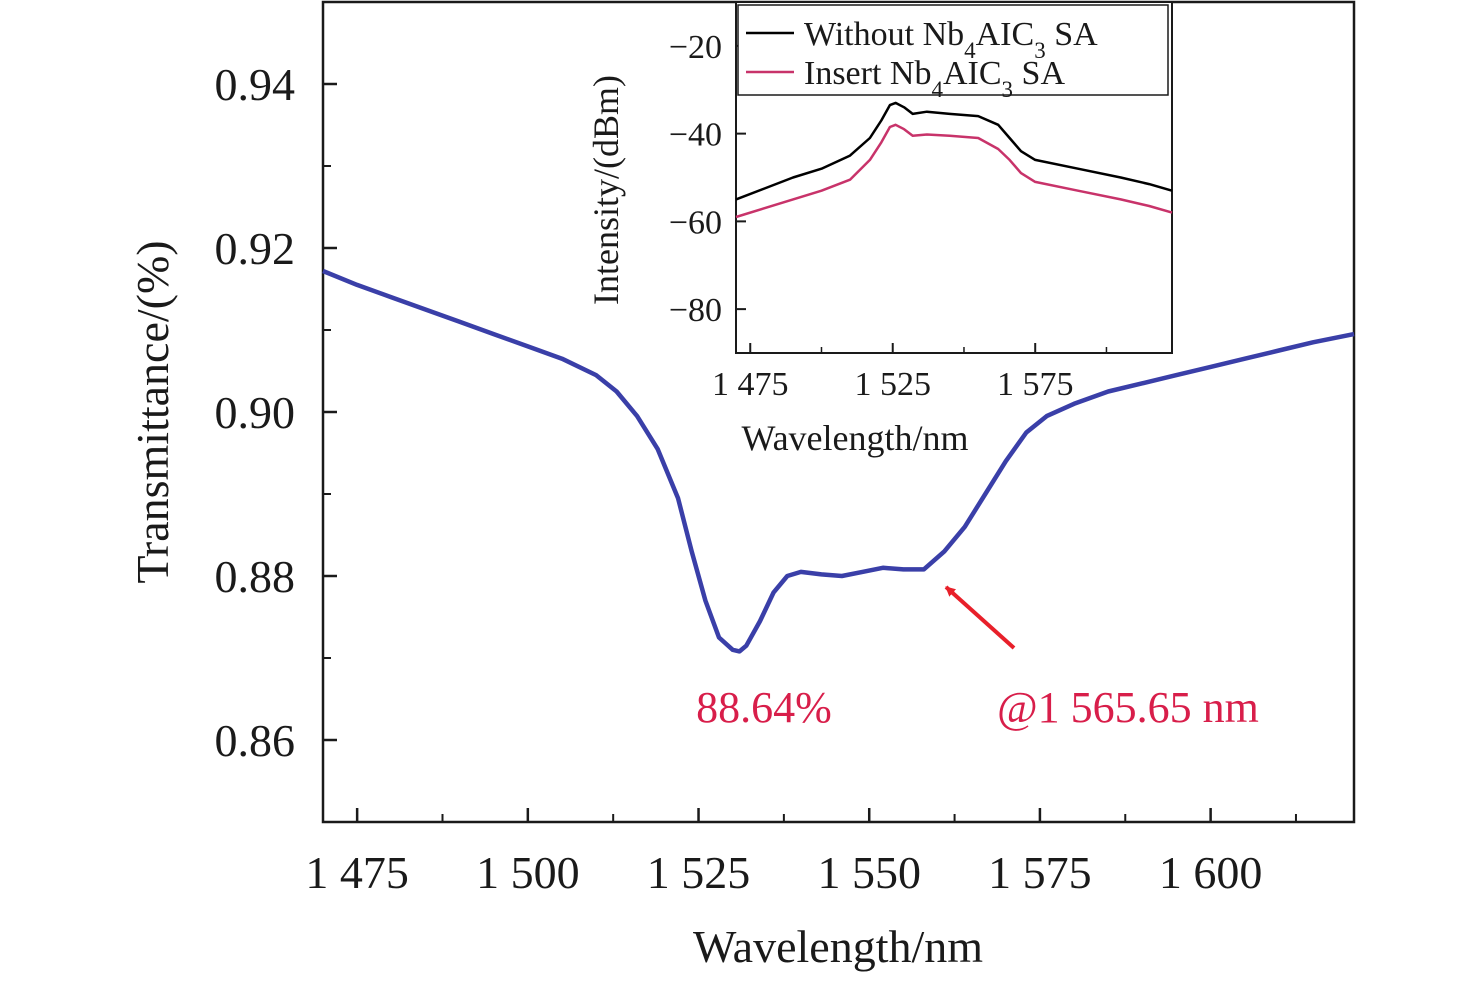 The image size is (1476, 983). What do you see at coordinates (357, 872) in the screenshot?
I see `main-x-tick-label: 1 475` at bounding box center [357, 872].